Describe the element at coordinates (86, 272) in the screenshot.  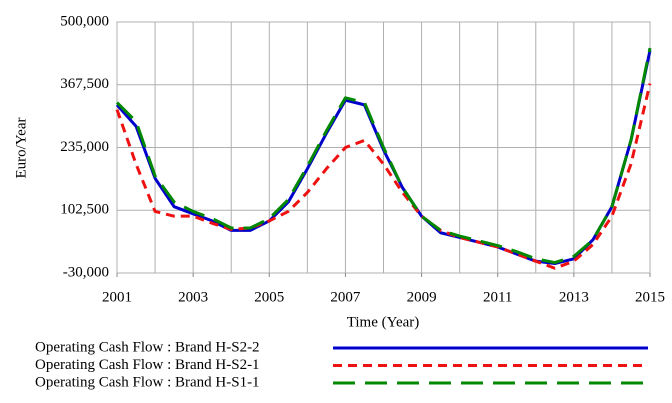
I see `y-tick-label: -30,000` at that location.